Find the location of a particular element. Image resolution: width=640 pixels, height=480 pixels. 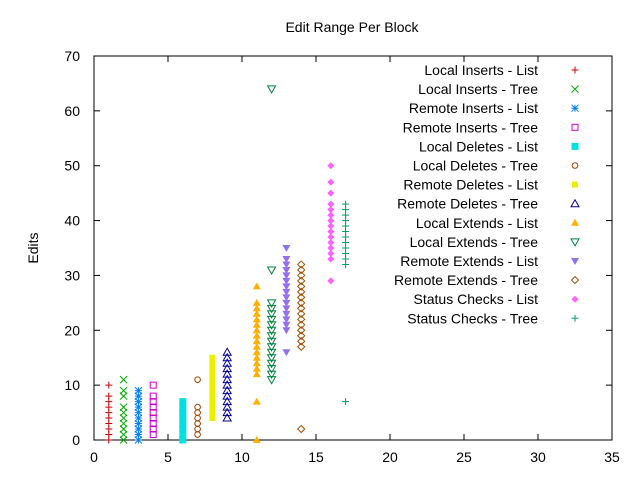

legend-entry: Remote Extends - List is located at coordinates (489, 261).